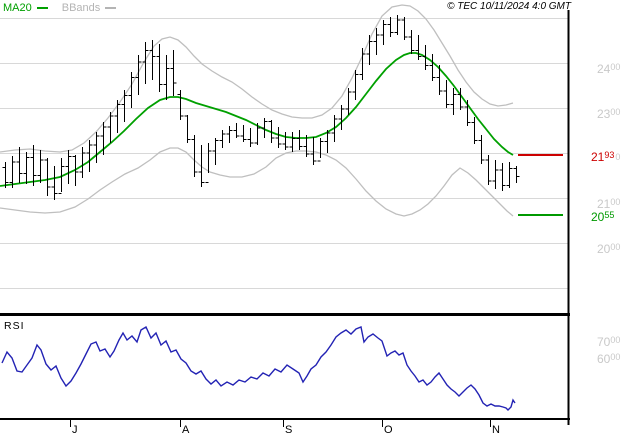  What do you see at coordinates (289, 430) in the screenshot?
I see `month-label: S` at bounding box center [289, 430].